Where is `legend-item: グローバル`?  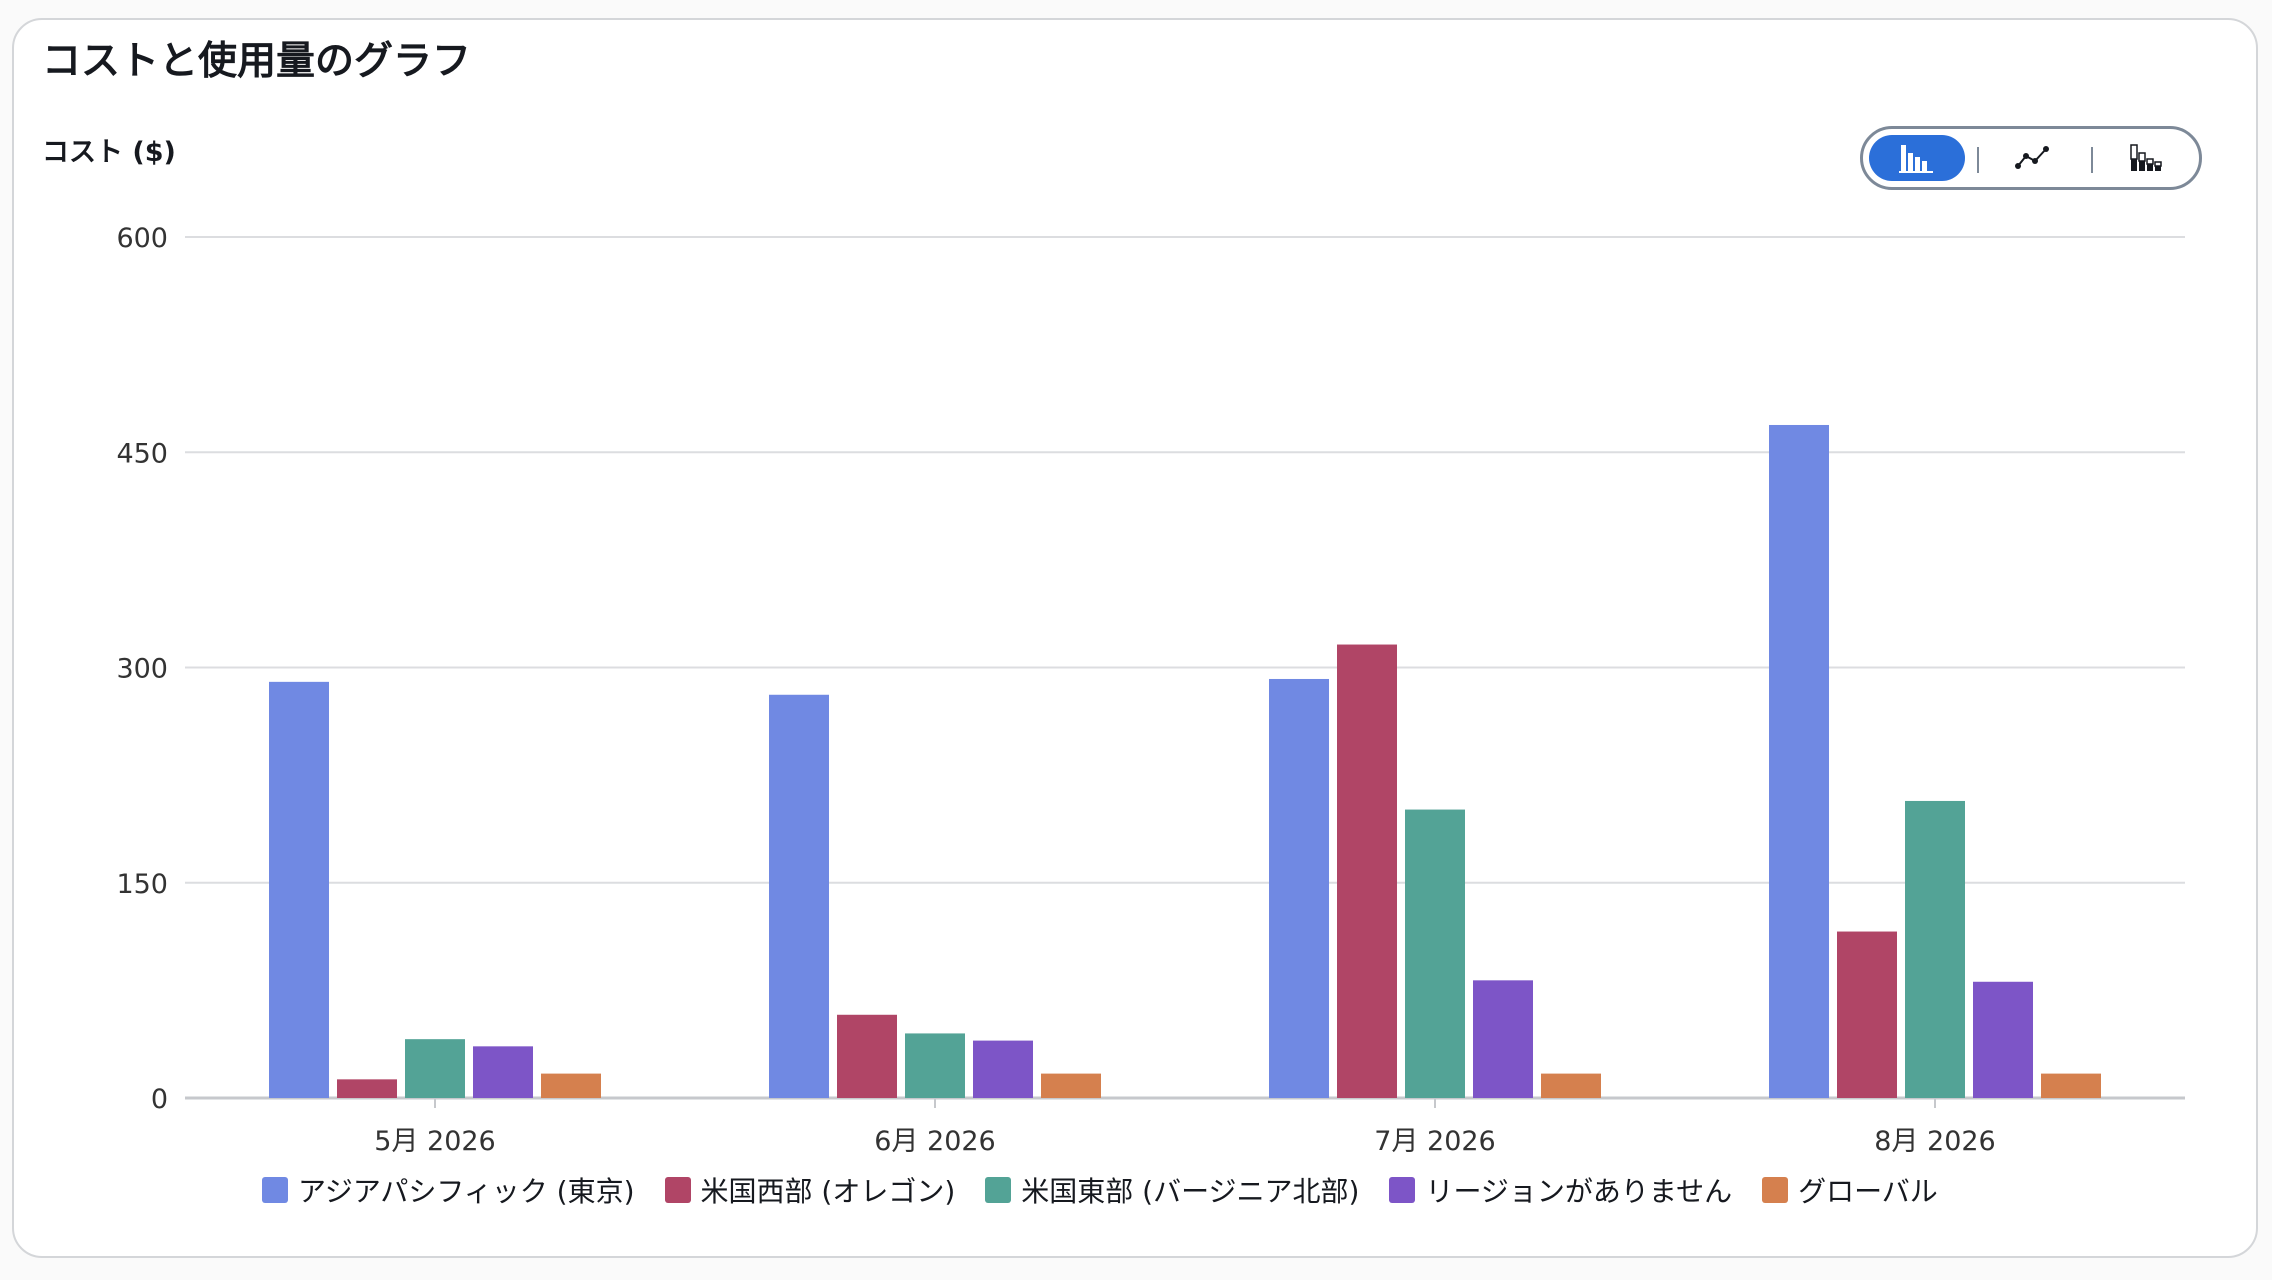
legend-item: グローバル is located at coordinates (1850, 1190).